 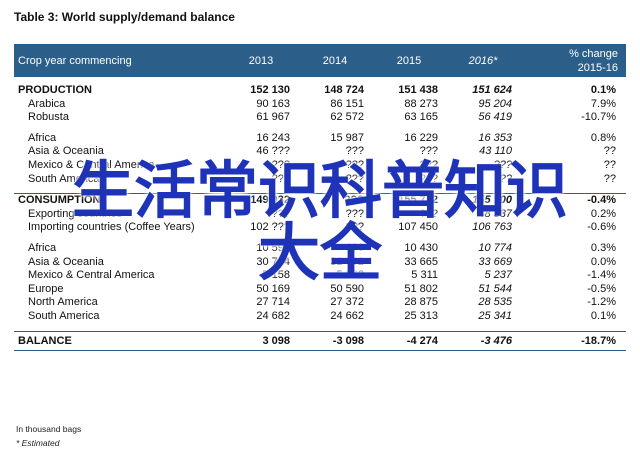 I want to click on header-year-2014: 2014, so click(x=335, y=60).